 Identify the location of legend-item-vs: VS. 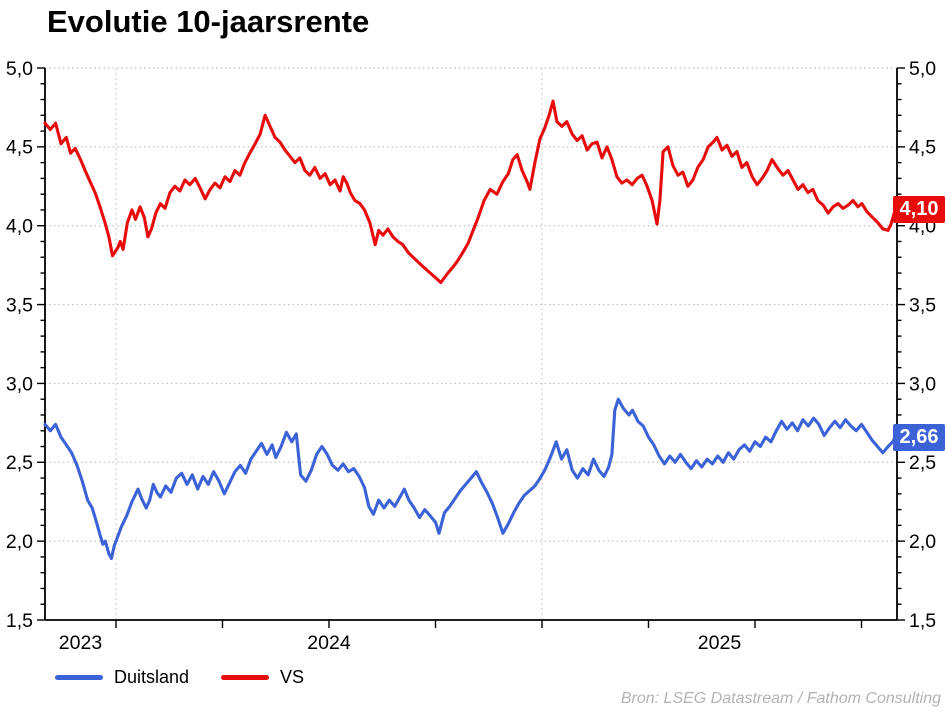
(262, 677).